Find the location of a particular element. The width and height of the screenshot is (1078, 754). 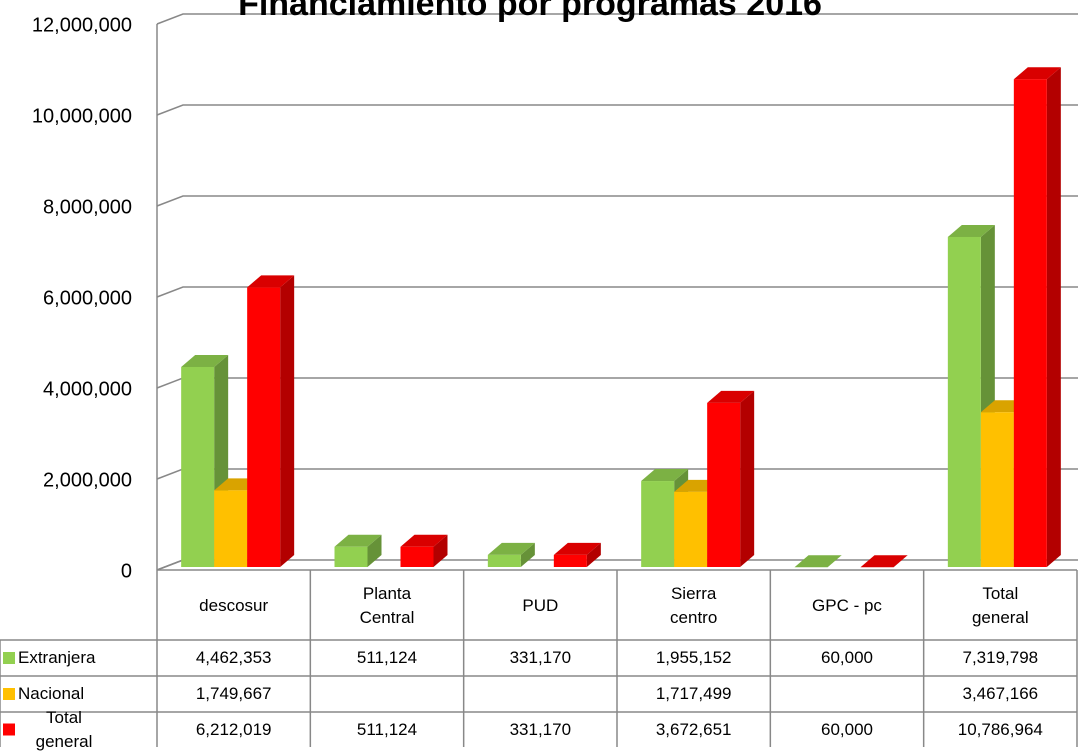

table-value: 1,717,499 is located at coordinates (693, 694).